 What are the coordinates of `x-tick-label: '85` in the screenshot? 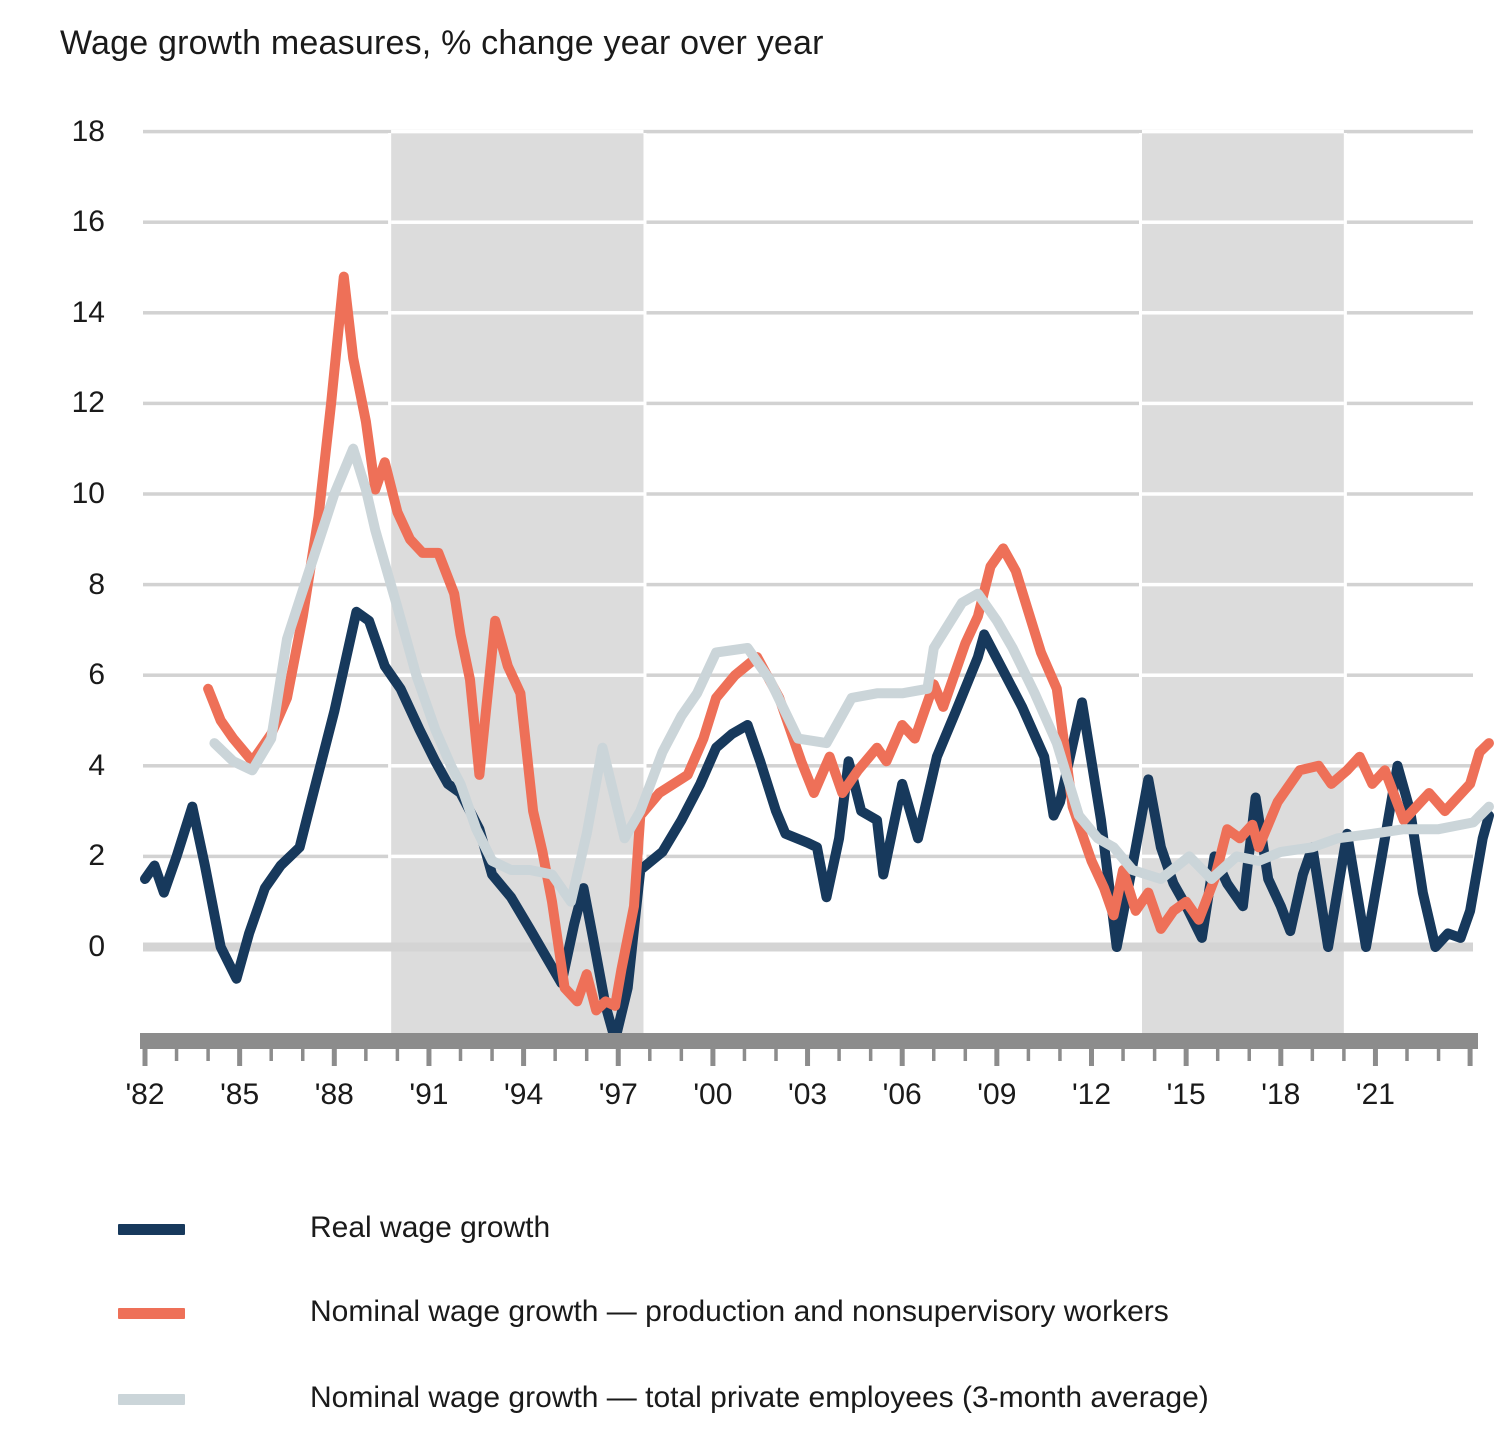 It's located at (240, 1094).